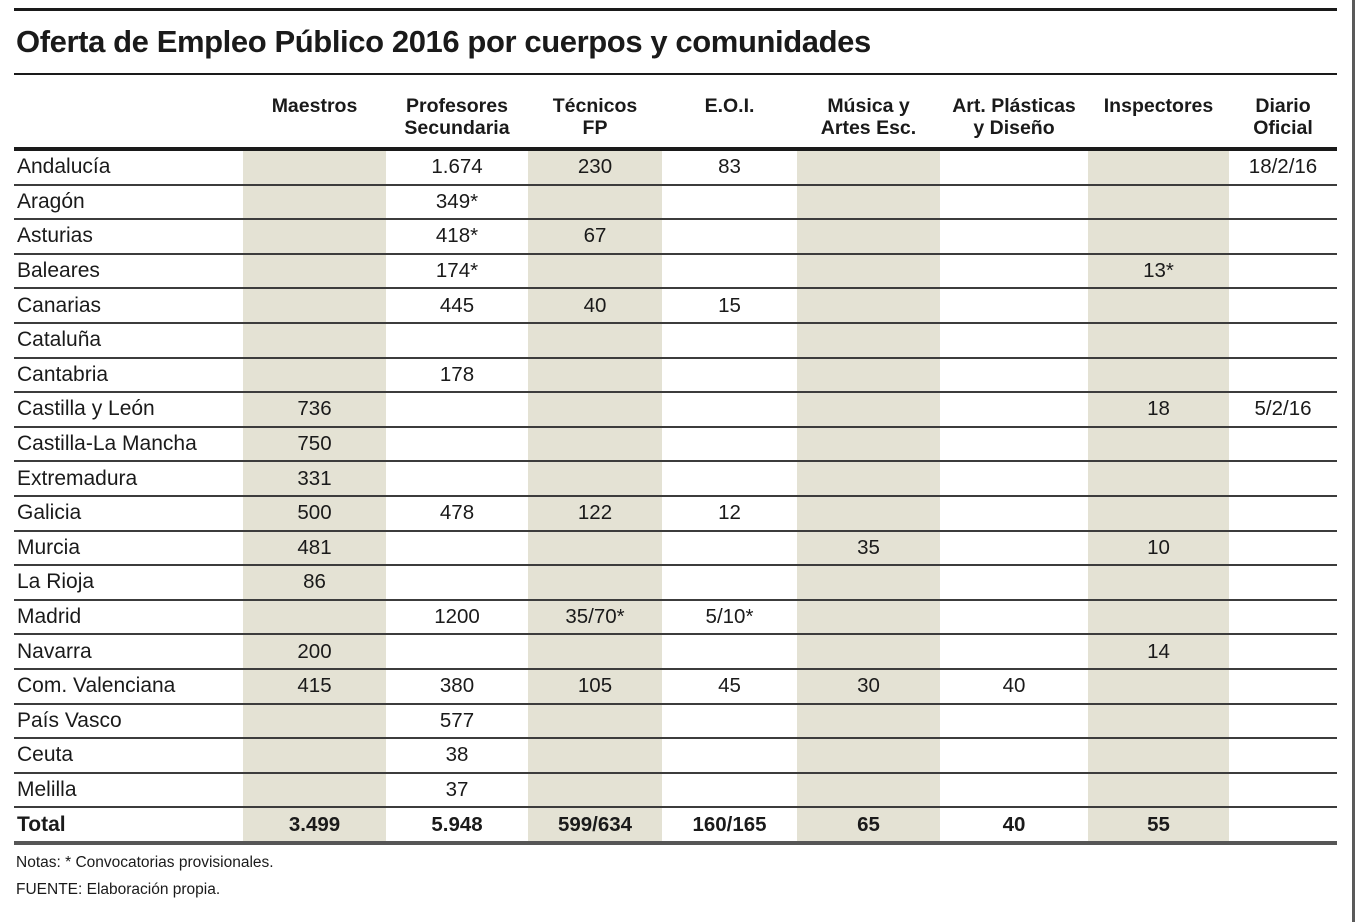 The image size is (1360, 922). Describe the element at coordinates (595, 513) in the screenshot. I see `value-cell: 122` at that location.